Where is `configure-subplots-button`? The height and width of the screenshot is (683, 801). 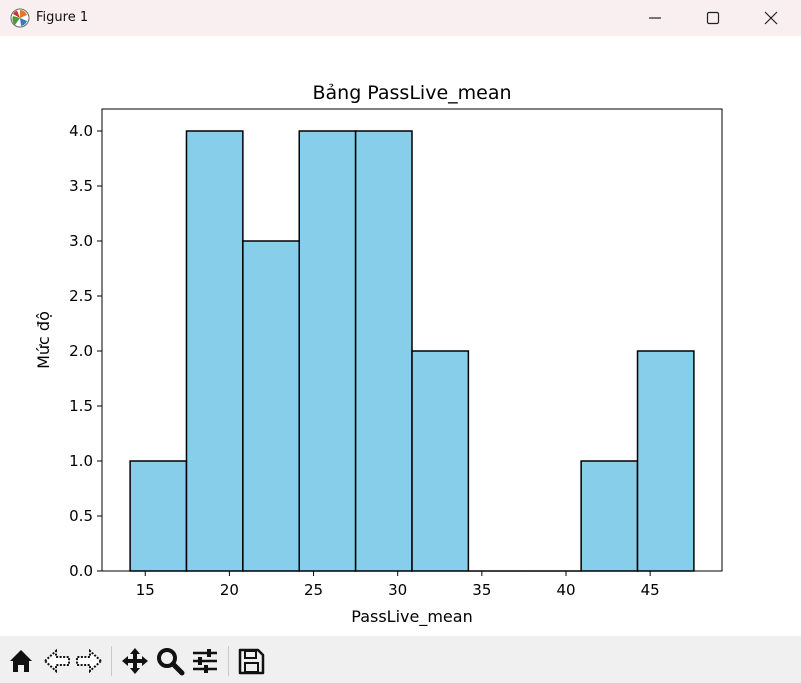
configure-subplots-button is located at coordinates (205, 661).